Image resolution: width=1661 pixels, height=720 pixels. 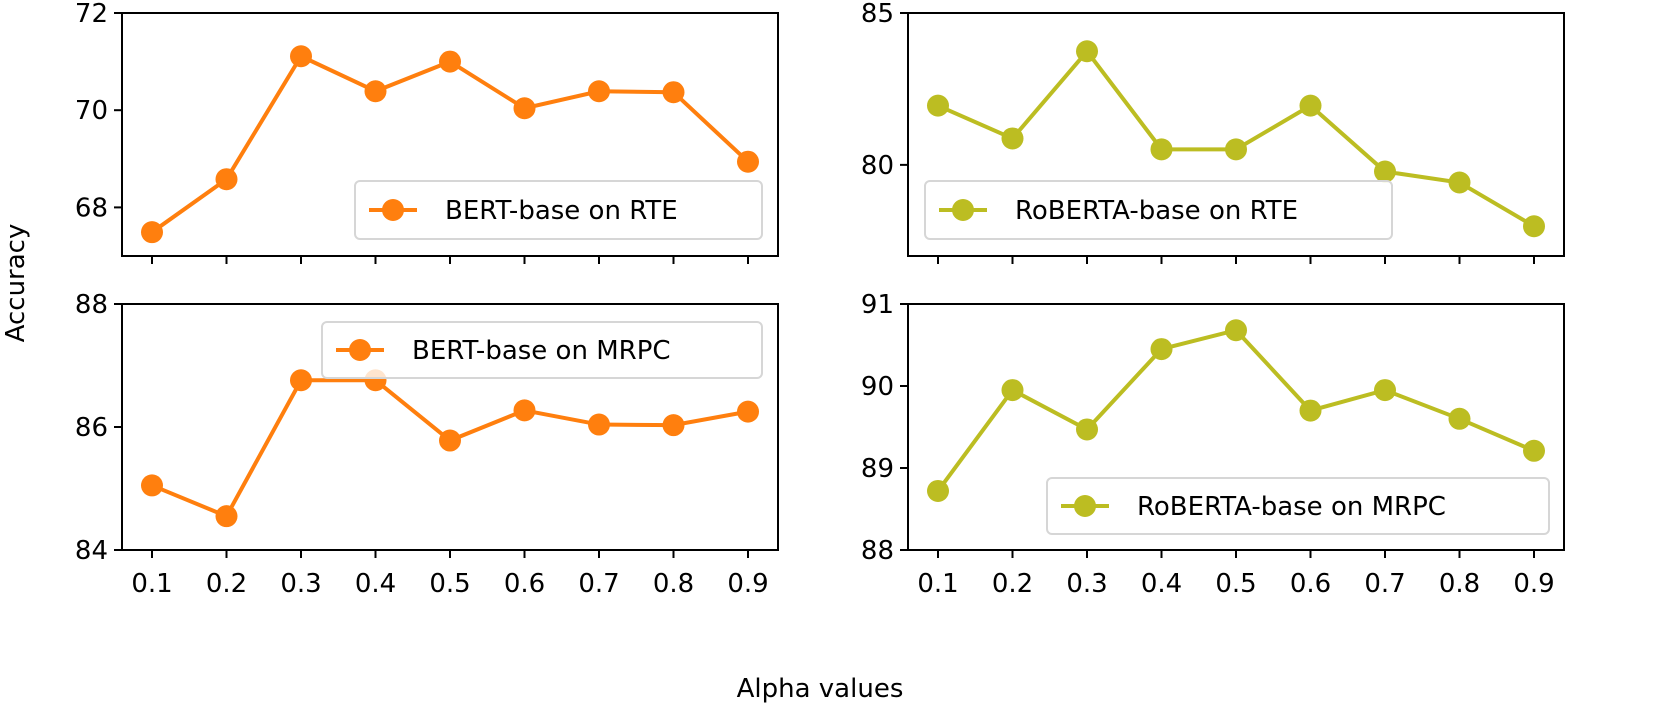 I want to click on y-tick-label: 80, so click(x=877, y=166).